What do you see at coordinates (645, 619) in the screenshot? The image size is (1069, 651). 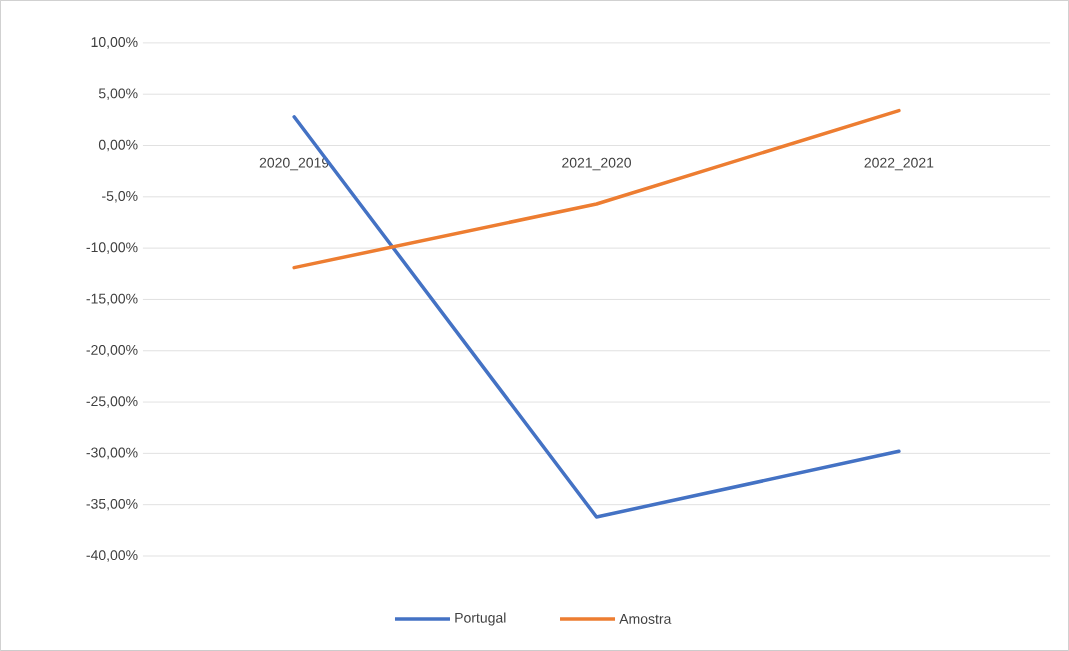 I see `legend-label: Amostra` at bounding box center [645, 619].